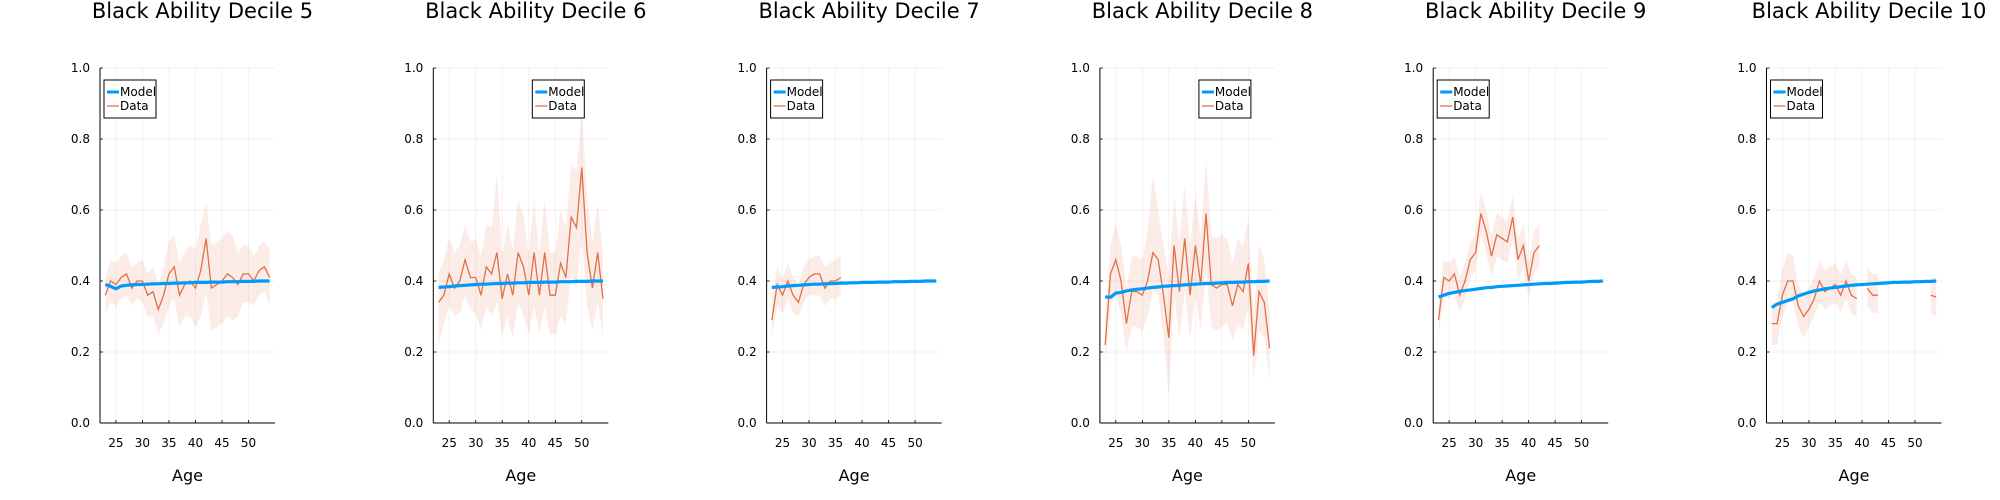 The width and height of the screenshot is (2000, 500). Describe the element at coordinates (535, 11) in the screenshot. I see `chart-title: Black Ability Decile 6` at that location.